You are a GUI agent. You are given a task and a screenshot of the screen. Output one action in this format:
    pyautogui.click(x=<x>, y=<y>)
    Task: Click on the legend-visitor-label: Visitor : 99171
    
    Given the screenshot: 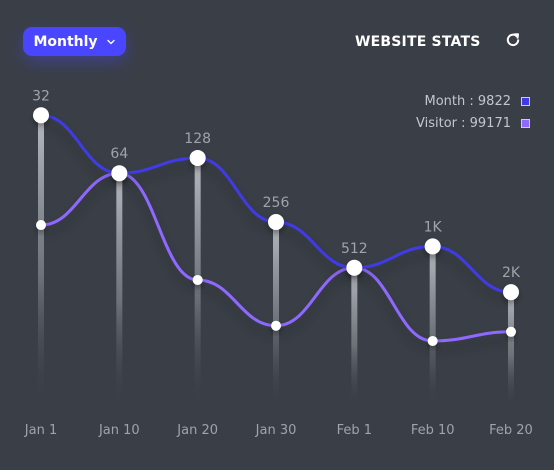 What is the action you would take?
    pyautogui.click(x=463, y=123)
    